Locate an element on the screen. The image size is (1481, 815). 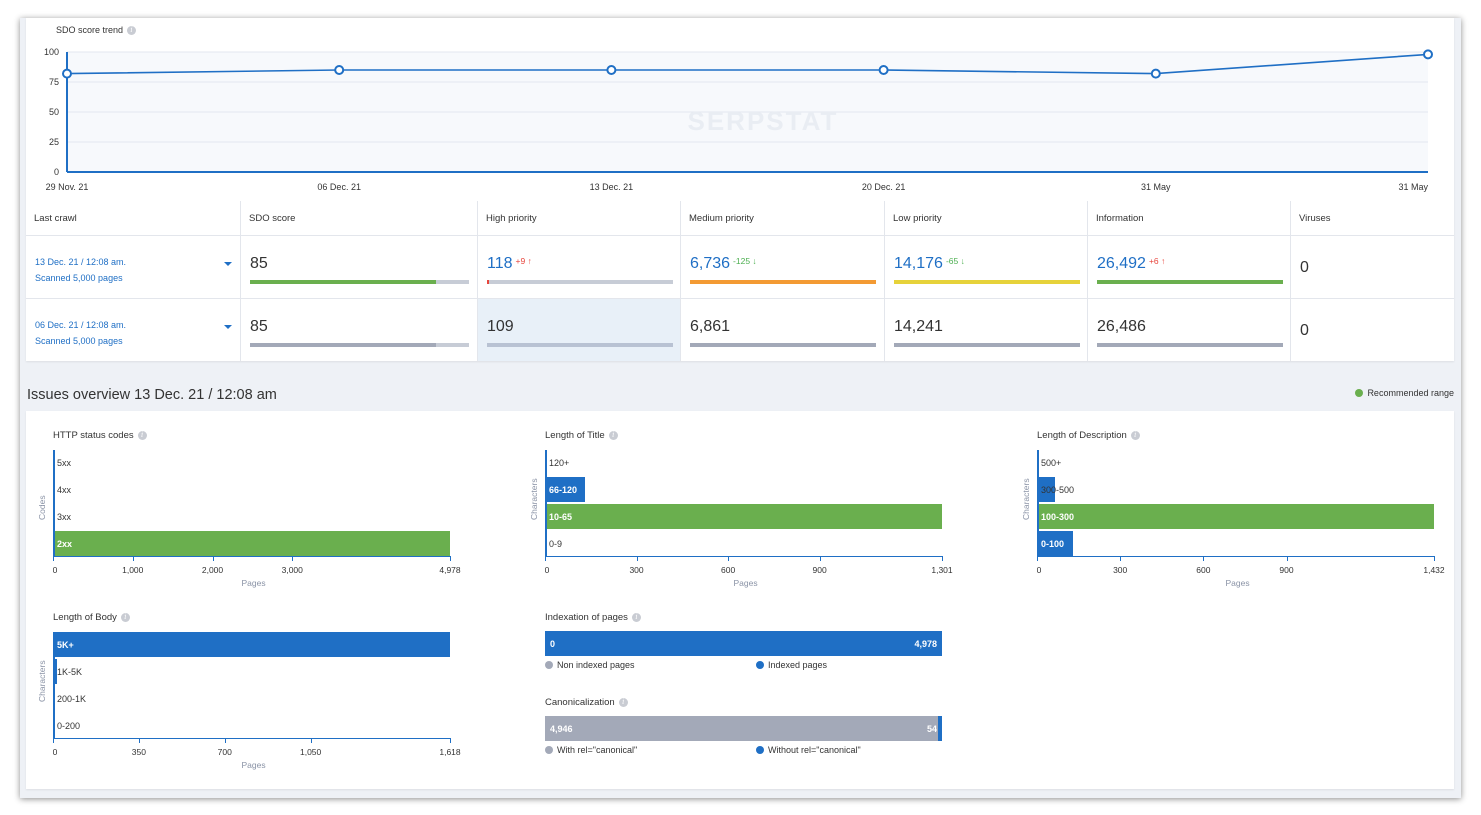
high-priority-value: 118 is located at coordinates (500, 263).